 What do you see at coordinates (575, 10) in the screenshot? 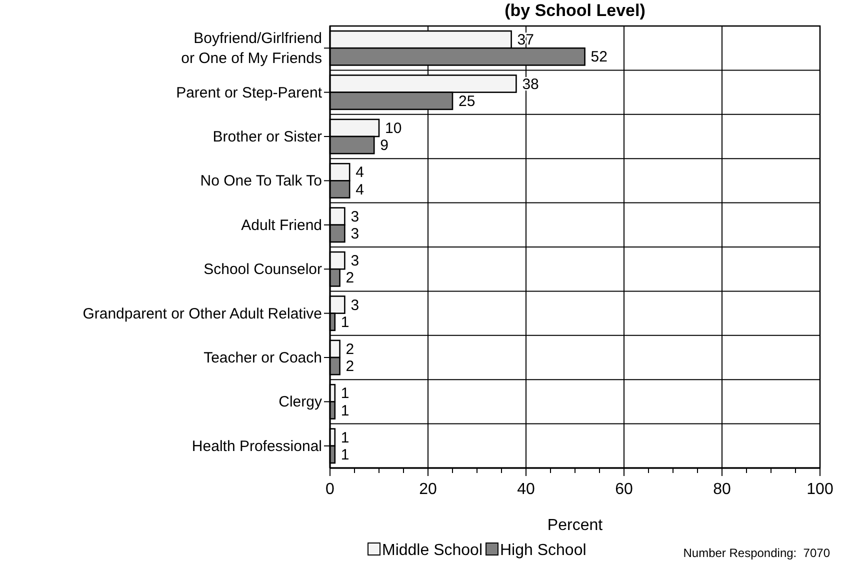
I see `chart-title: (by School Level)` at bounding box center [575, 10].